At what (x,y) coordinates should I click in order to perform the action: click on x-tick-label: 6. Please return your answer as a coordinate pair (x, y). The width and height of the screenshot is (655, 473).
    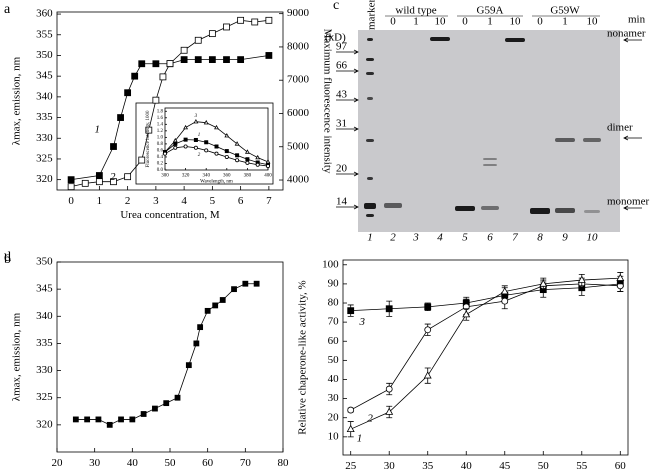
    Looking at the image, I should click on (241, 201).